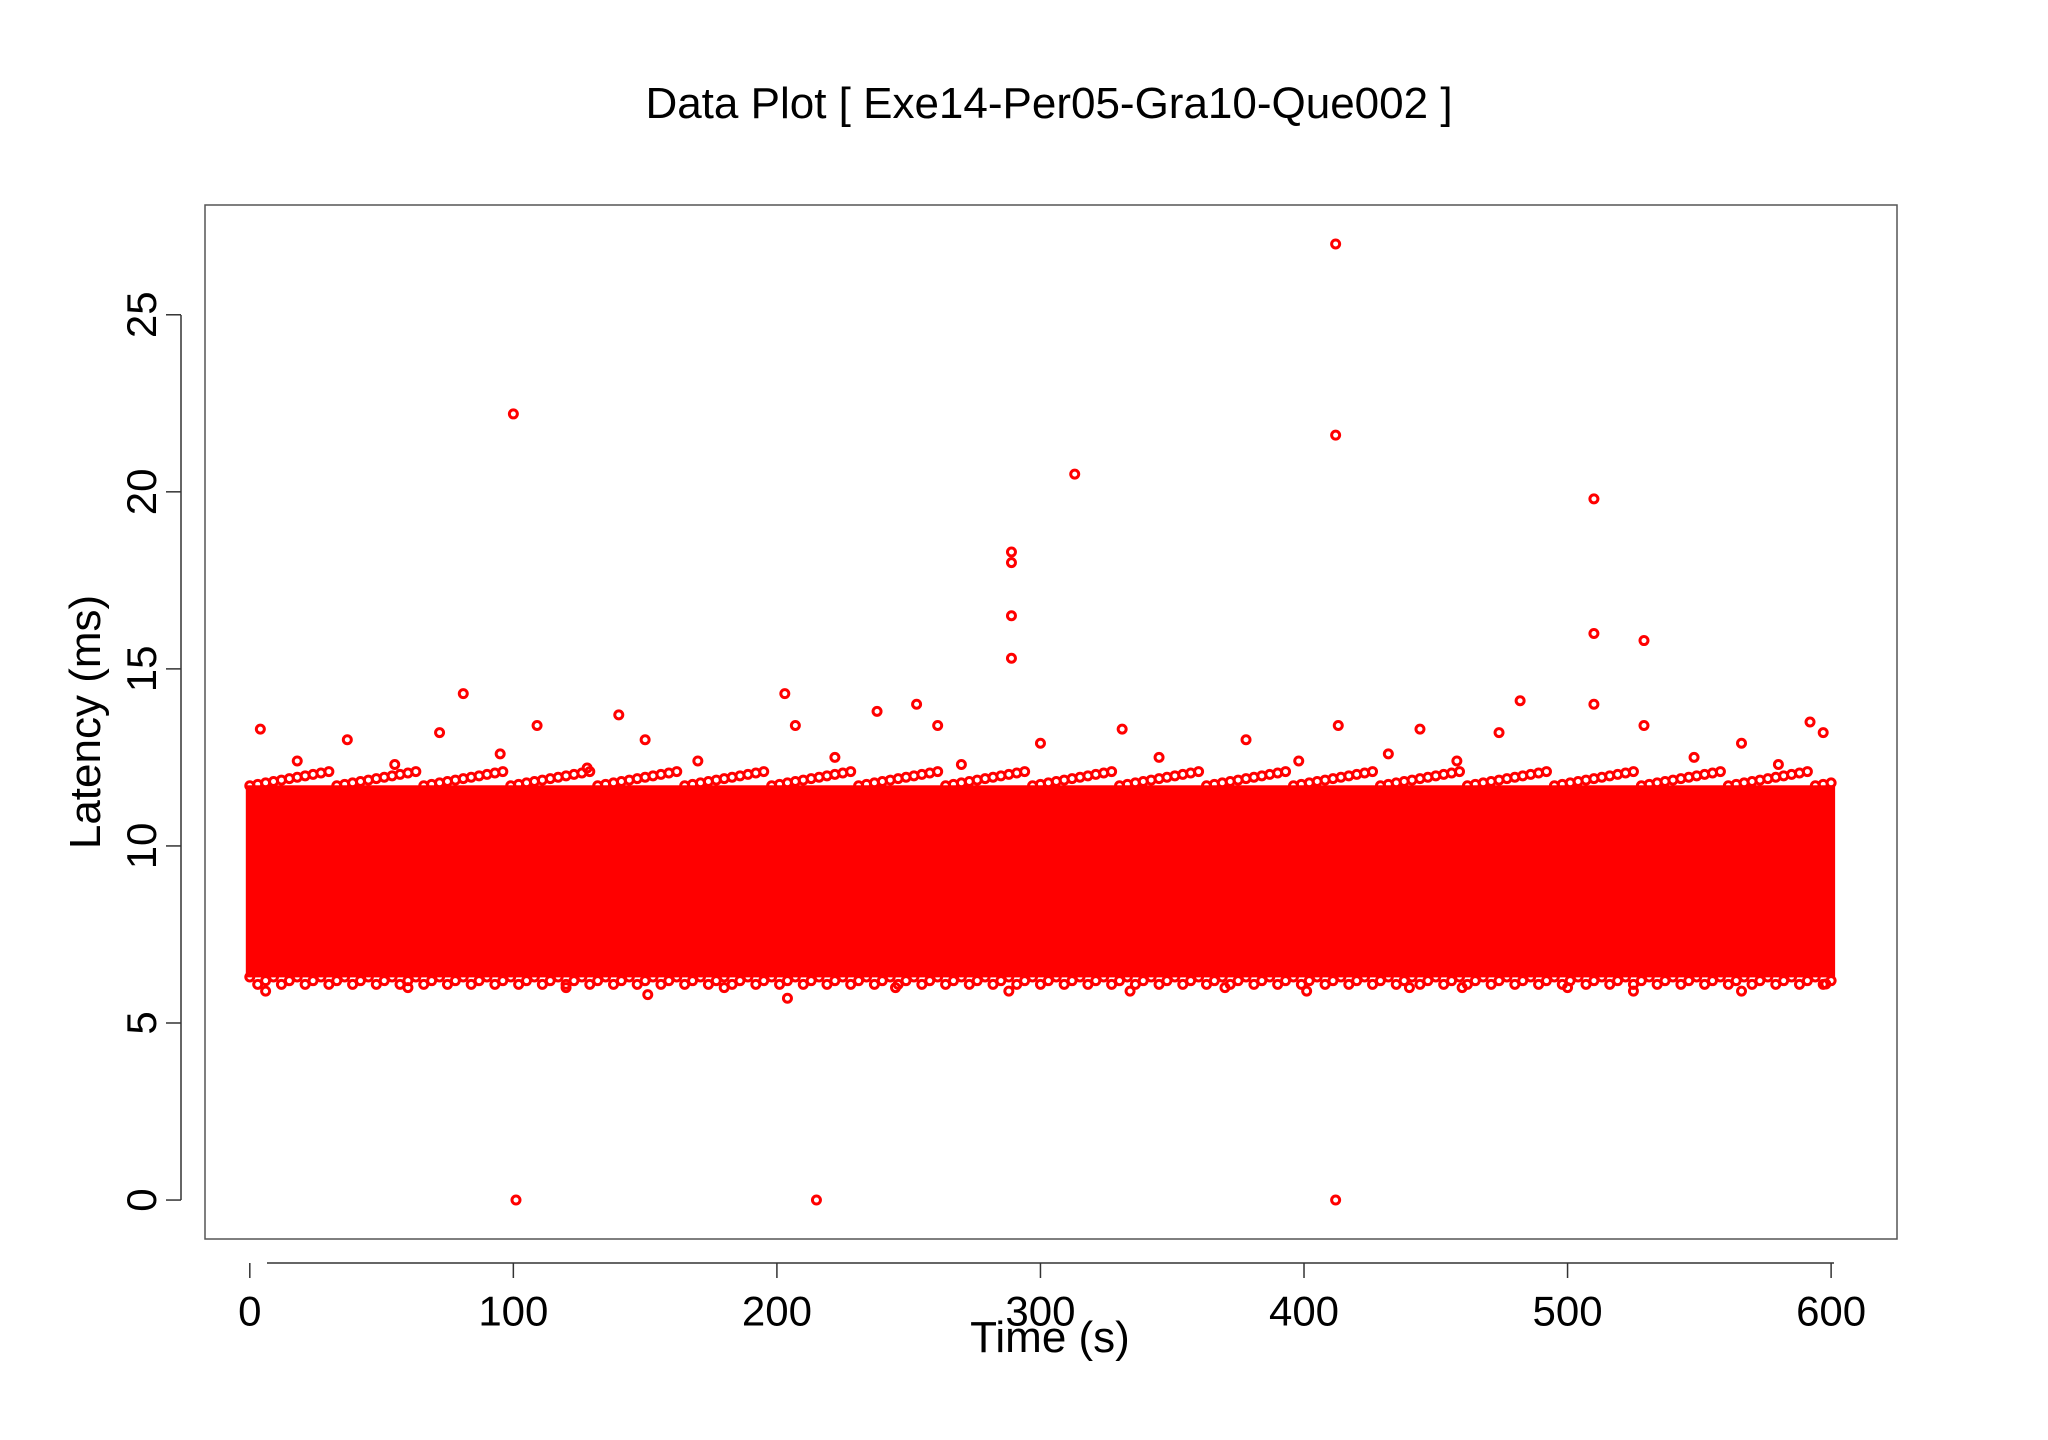 This screenshot has height=1440, width=2048. What do you see at coordinates (141, 669) in the screenshot?
I see `y-tick-label: 15` at bounding box center [141, 669].